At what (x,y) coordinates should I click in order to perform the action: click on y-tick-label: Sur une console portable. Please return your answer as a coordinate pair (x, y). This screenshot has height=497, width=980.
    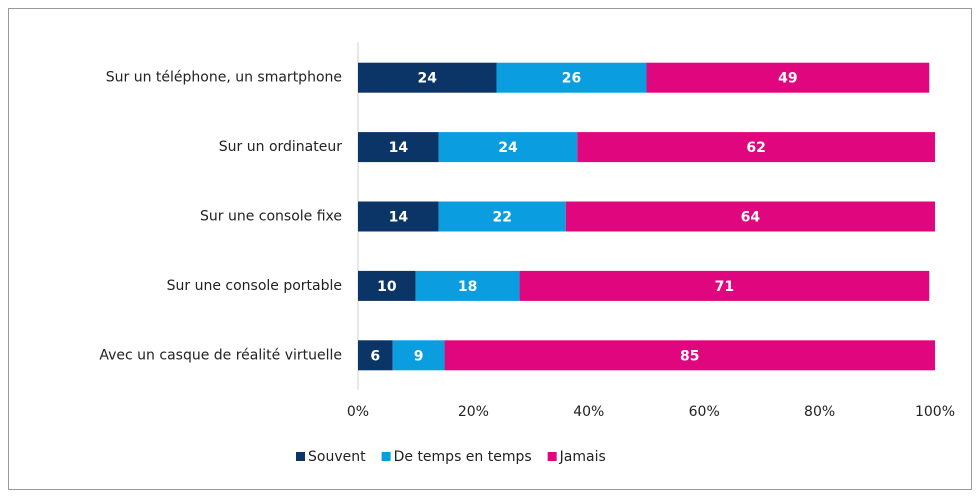
    Looking at the image, I should click on (254, 286).